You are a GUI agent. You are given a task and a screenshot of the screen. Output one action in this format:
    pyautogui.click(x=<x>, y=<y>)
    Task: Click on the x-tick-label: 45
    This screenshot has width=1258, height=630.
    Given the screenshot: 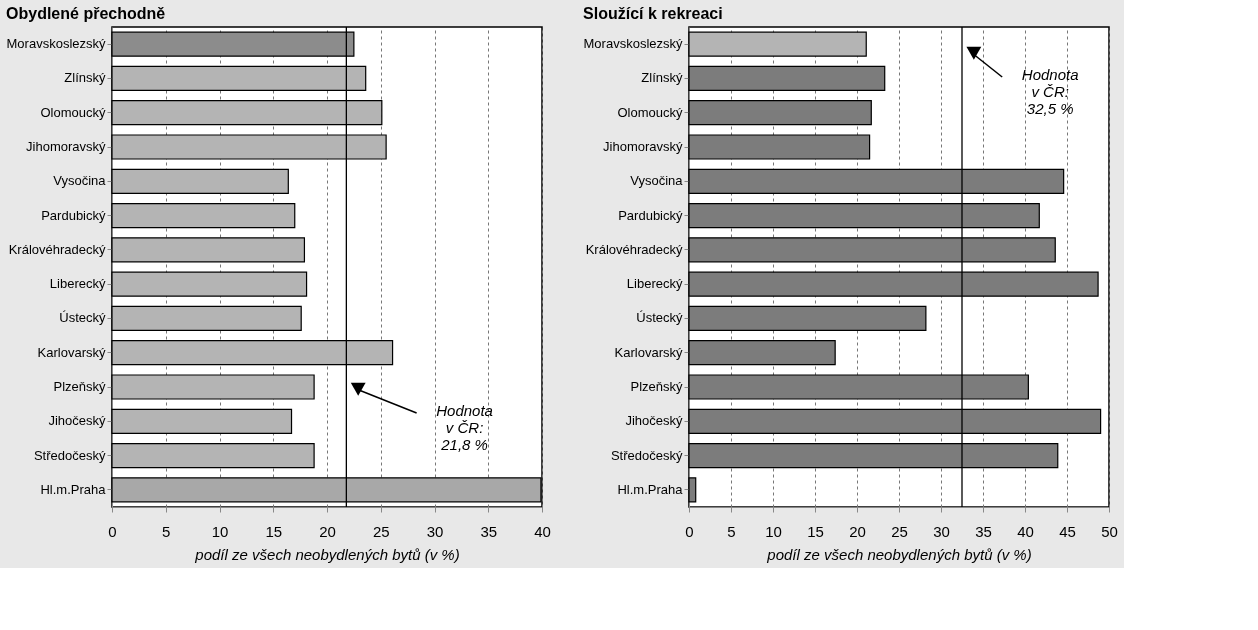 What is the action you would take?
    pyautogui.click(x=1067, y=531)
    